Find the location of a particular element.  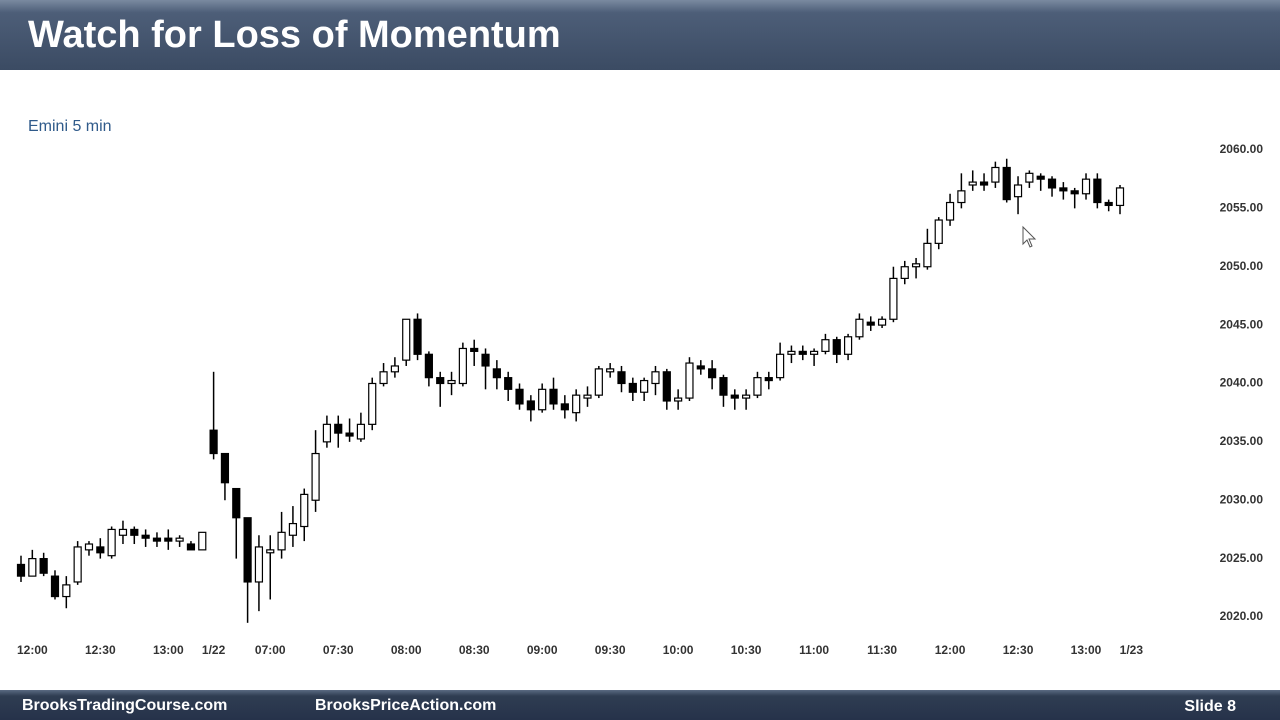

x-tick-label: 09:00 is located at coordinates (542, 650).